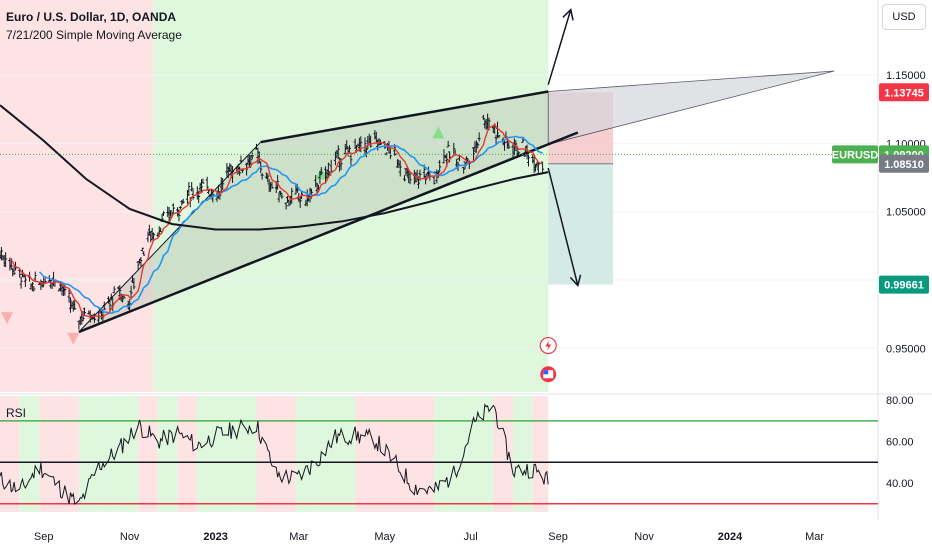  I want to click on rsi-tick-label: 60.00, so click(900, 443).